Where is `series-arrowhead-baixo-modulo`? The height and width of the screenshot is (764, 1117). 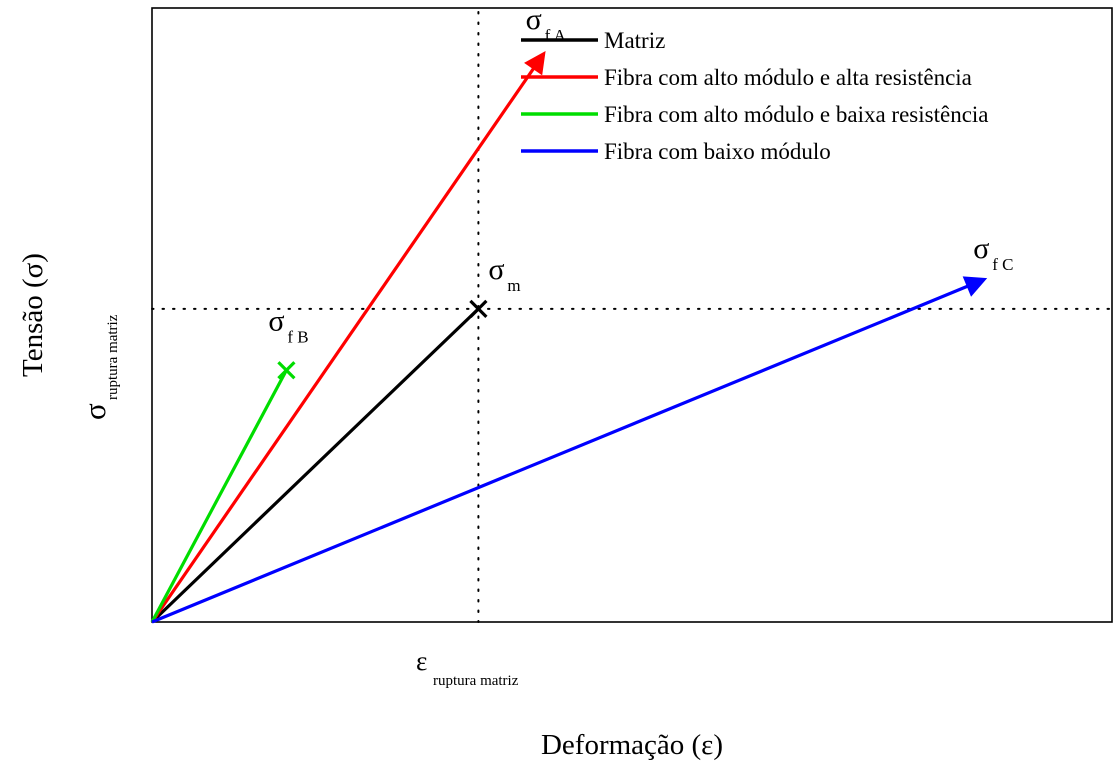 series-arrowhead-baixo-modulo is located at coordinates (975, 286).